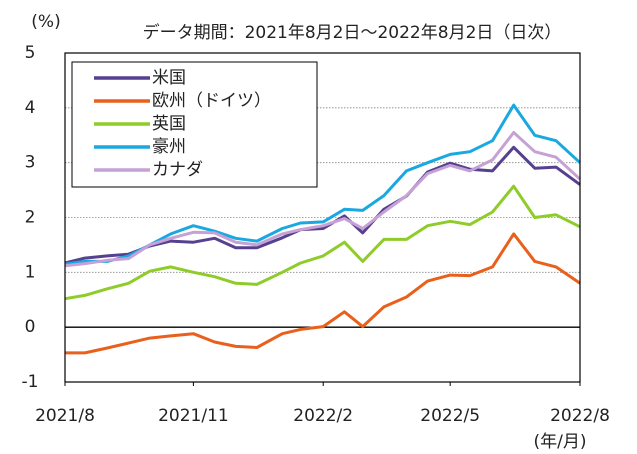  Describe the element at coordinates (560, 441) in the screenshot. I see `x-axis-label: (年/月)` at that location.